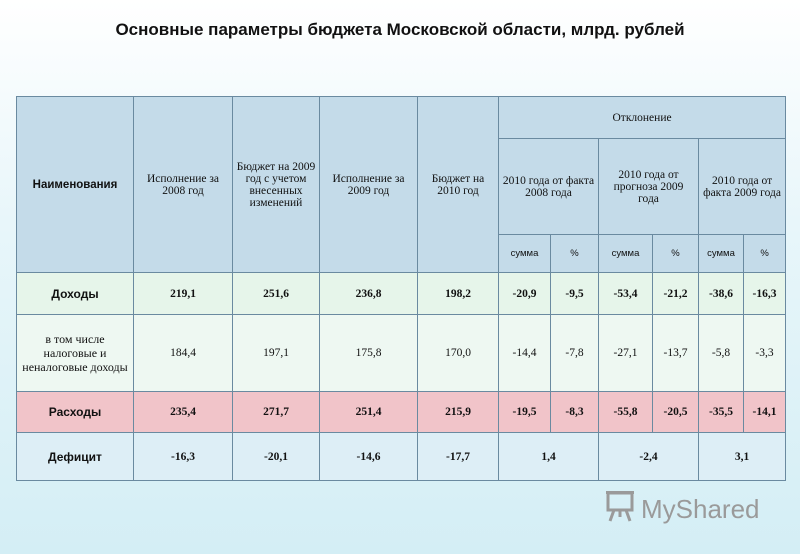  I want to click on table-cell: -35,5, so click(721, 412).